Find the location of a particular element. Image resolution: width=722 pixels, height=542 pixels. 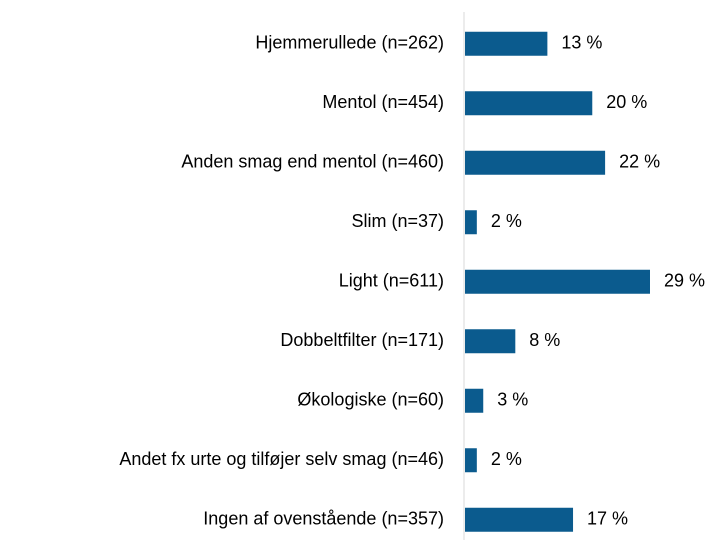

category-label: Hjemmerullede (n=262) is located at coordinates (349, 43).